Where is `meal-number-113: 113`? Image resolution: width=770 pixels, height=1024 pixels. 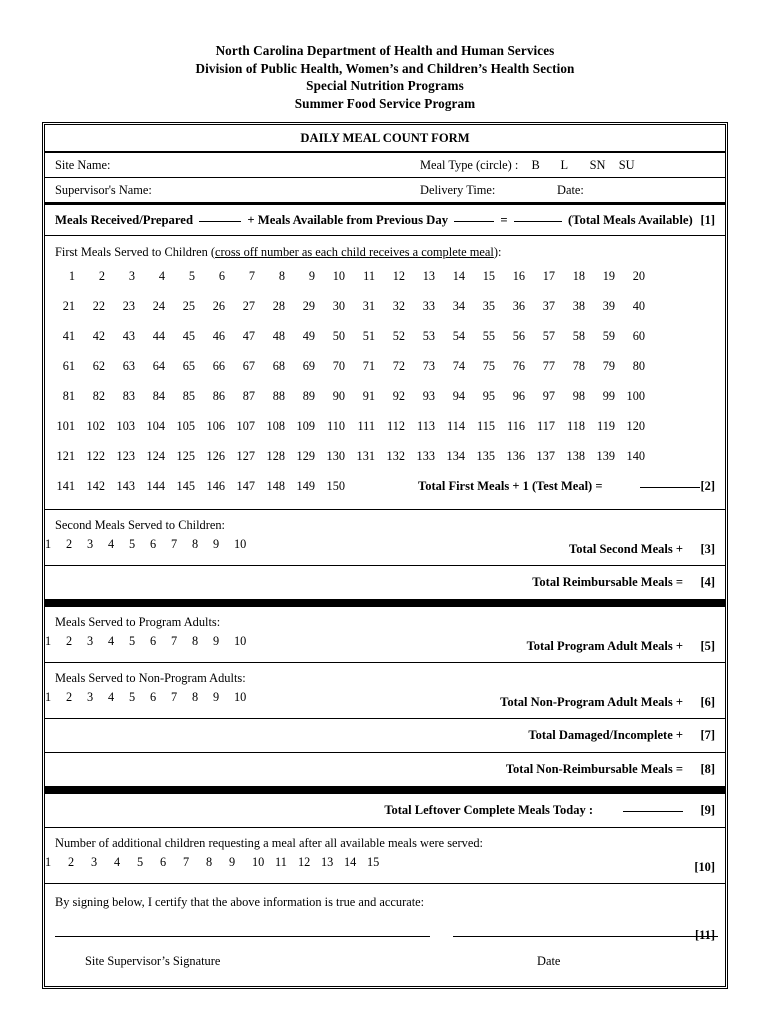
meal-number-113: 113 is located at coordinates (426, 426).